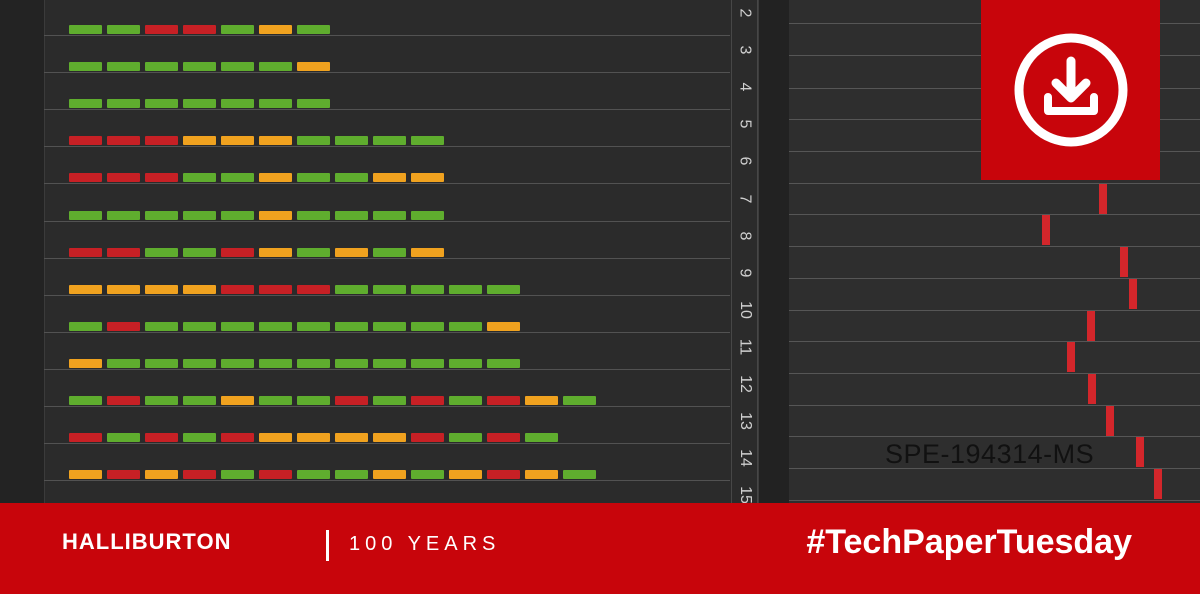  Describe the element at coordinates (745, 236) in the screenshot. I see `row-number: 8` at that location.